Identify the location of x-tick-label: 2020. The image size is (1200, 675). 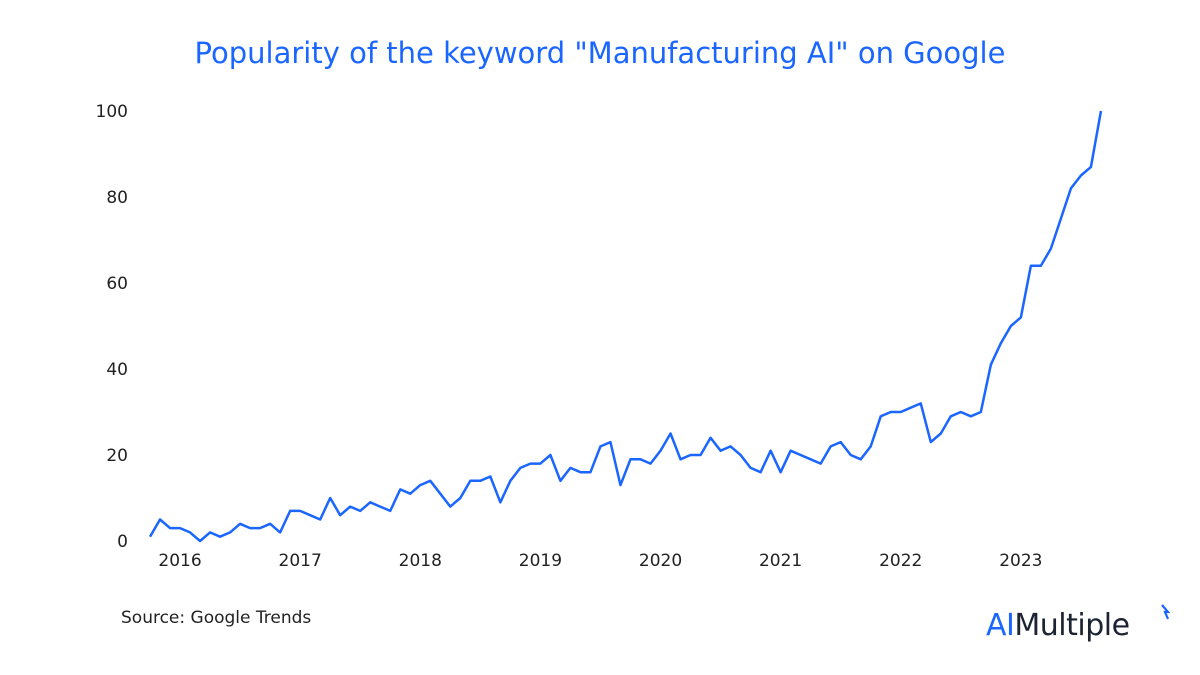
(660, 561).